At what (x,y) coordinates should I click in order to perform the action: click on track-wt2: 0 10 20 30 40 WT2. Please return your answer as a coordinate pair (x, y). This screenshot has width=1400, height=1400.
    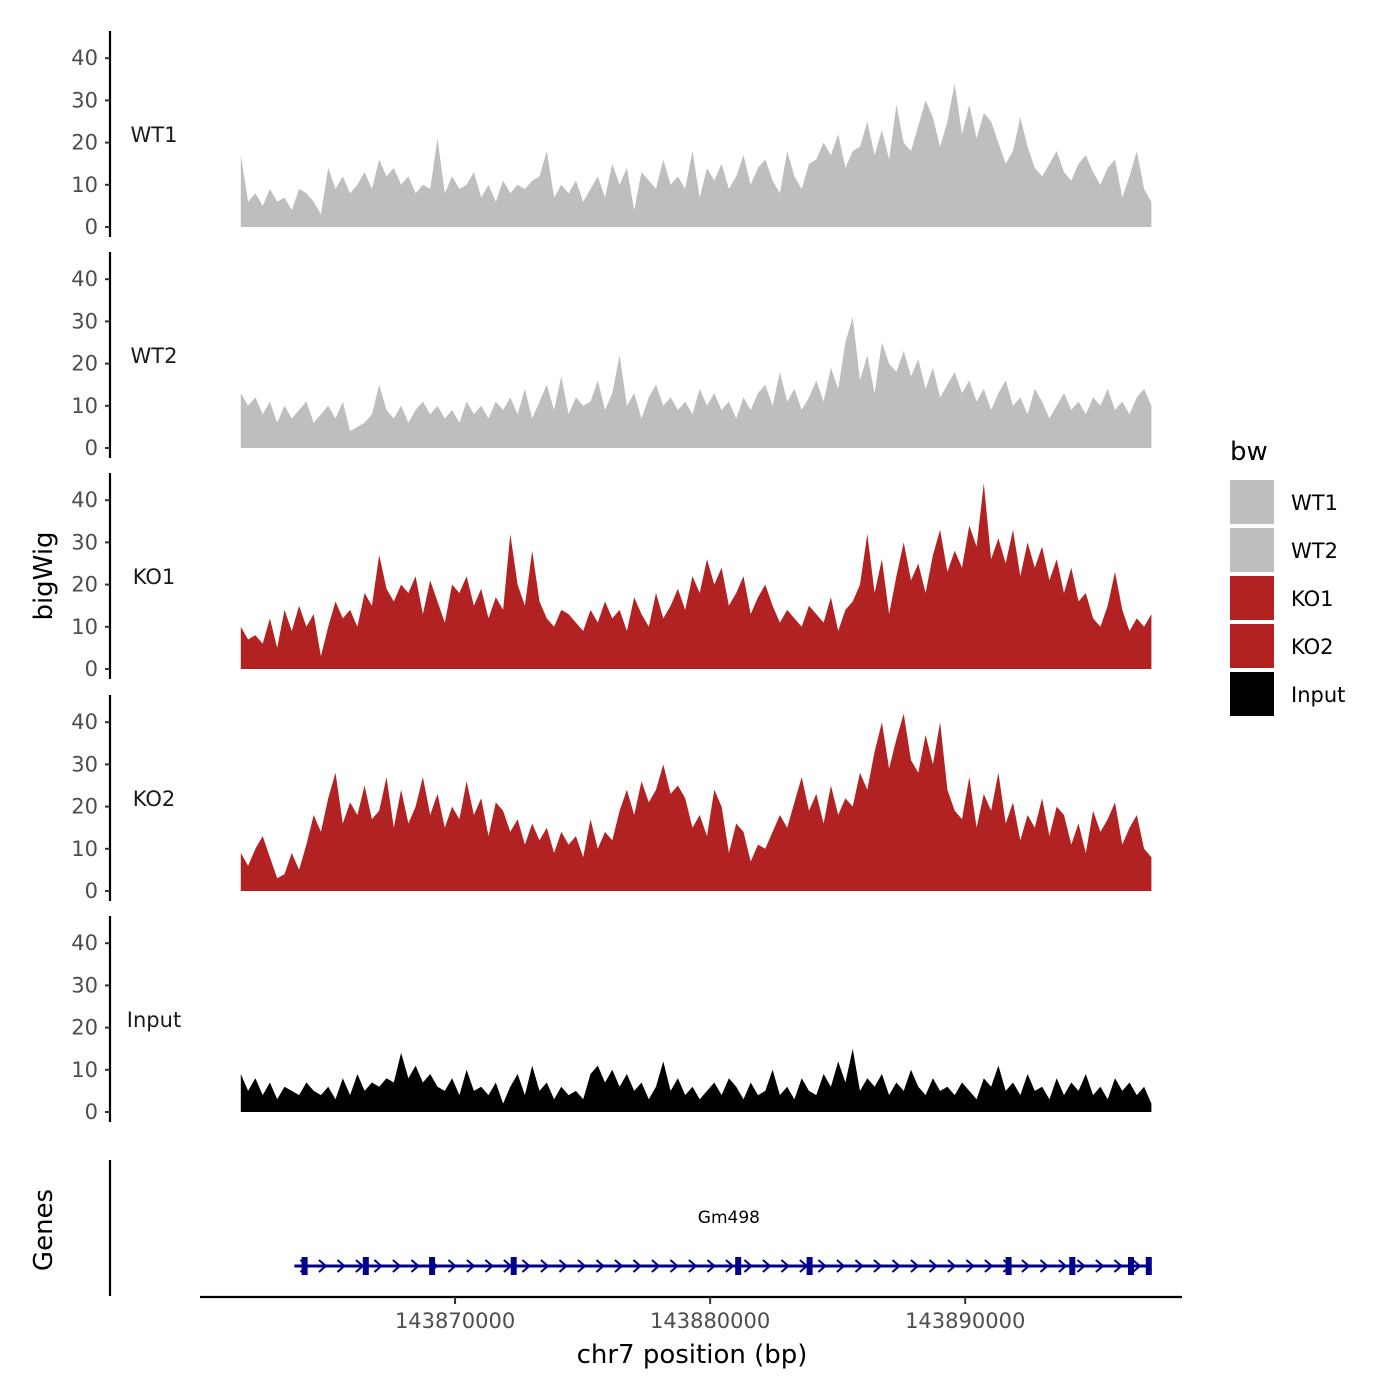
    Looking at the image, I should click on (611, 356).